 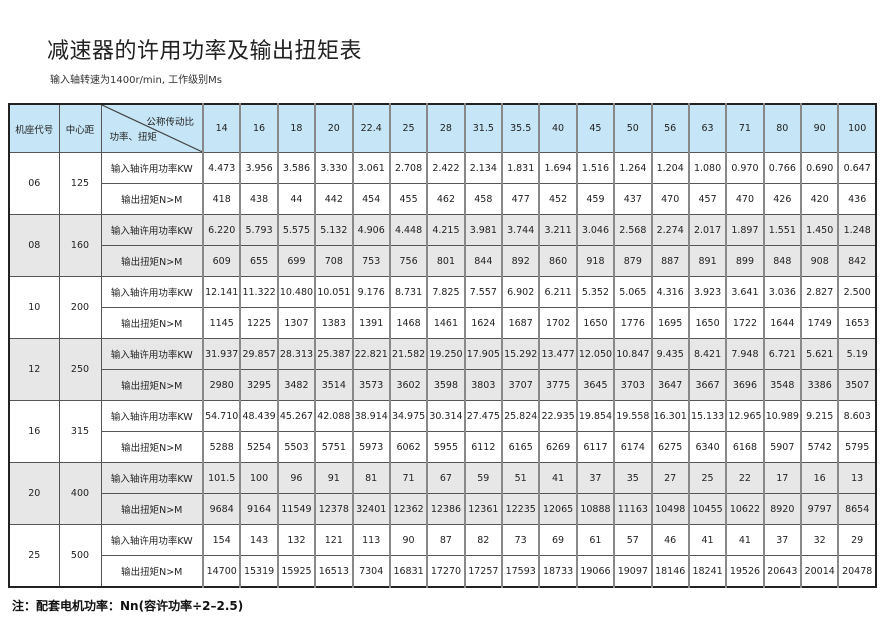 I want to click on power-value: 17, so click(x=782, y=478).